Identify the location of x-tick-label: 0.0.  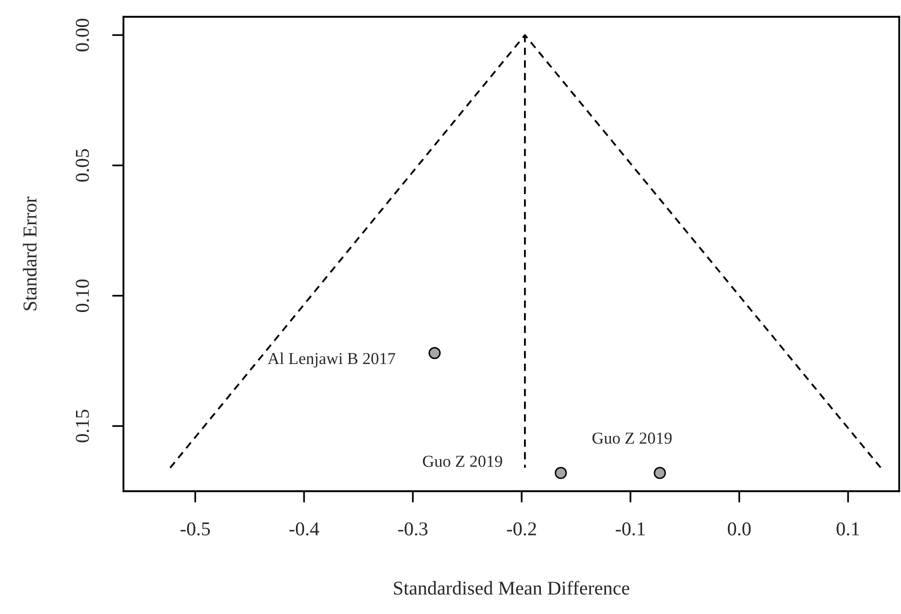
(739, 529).